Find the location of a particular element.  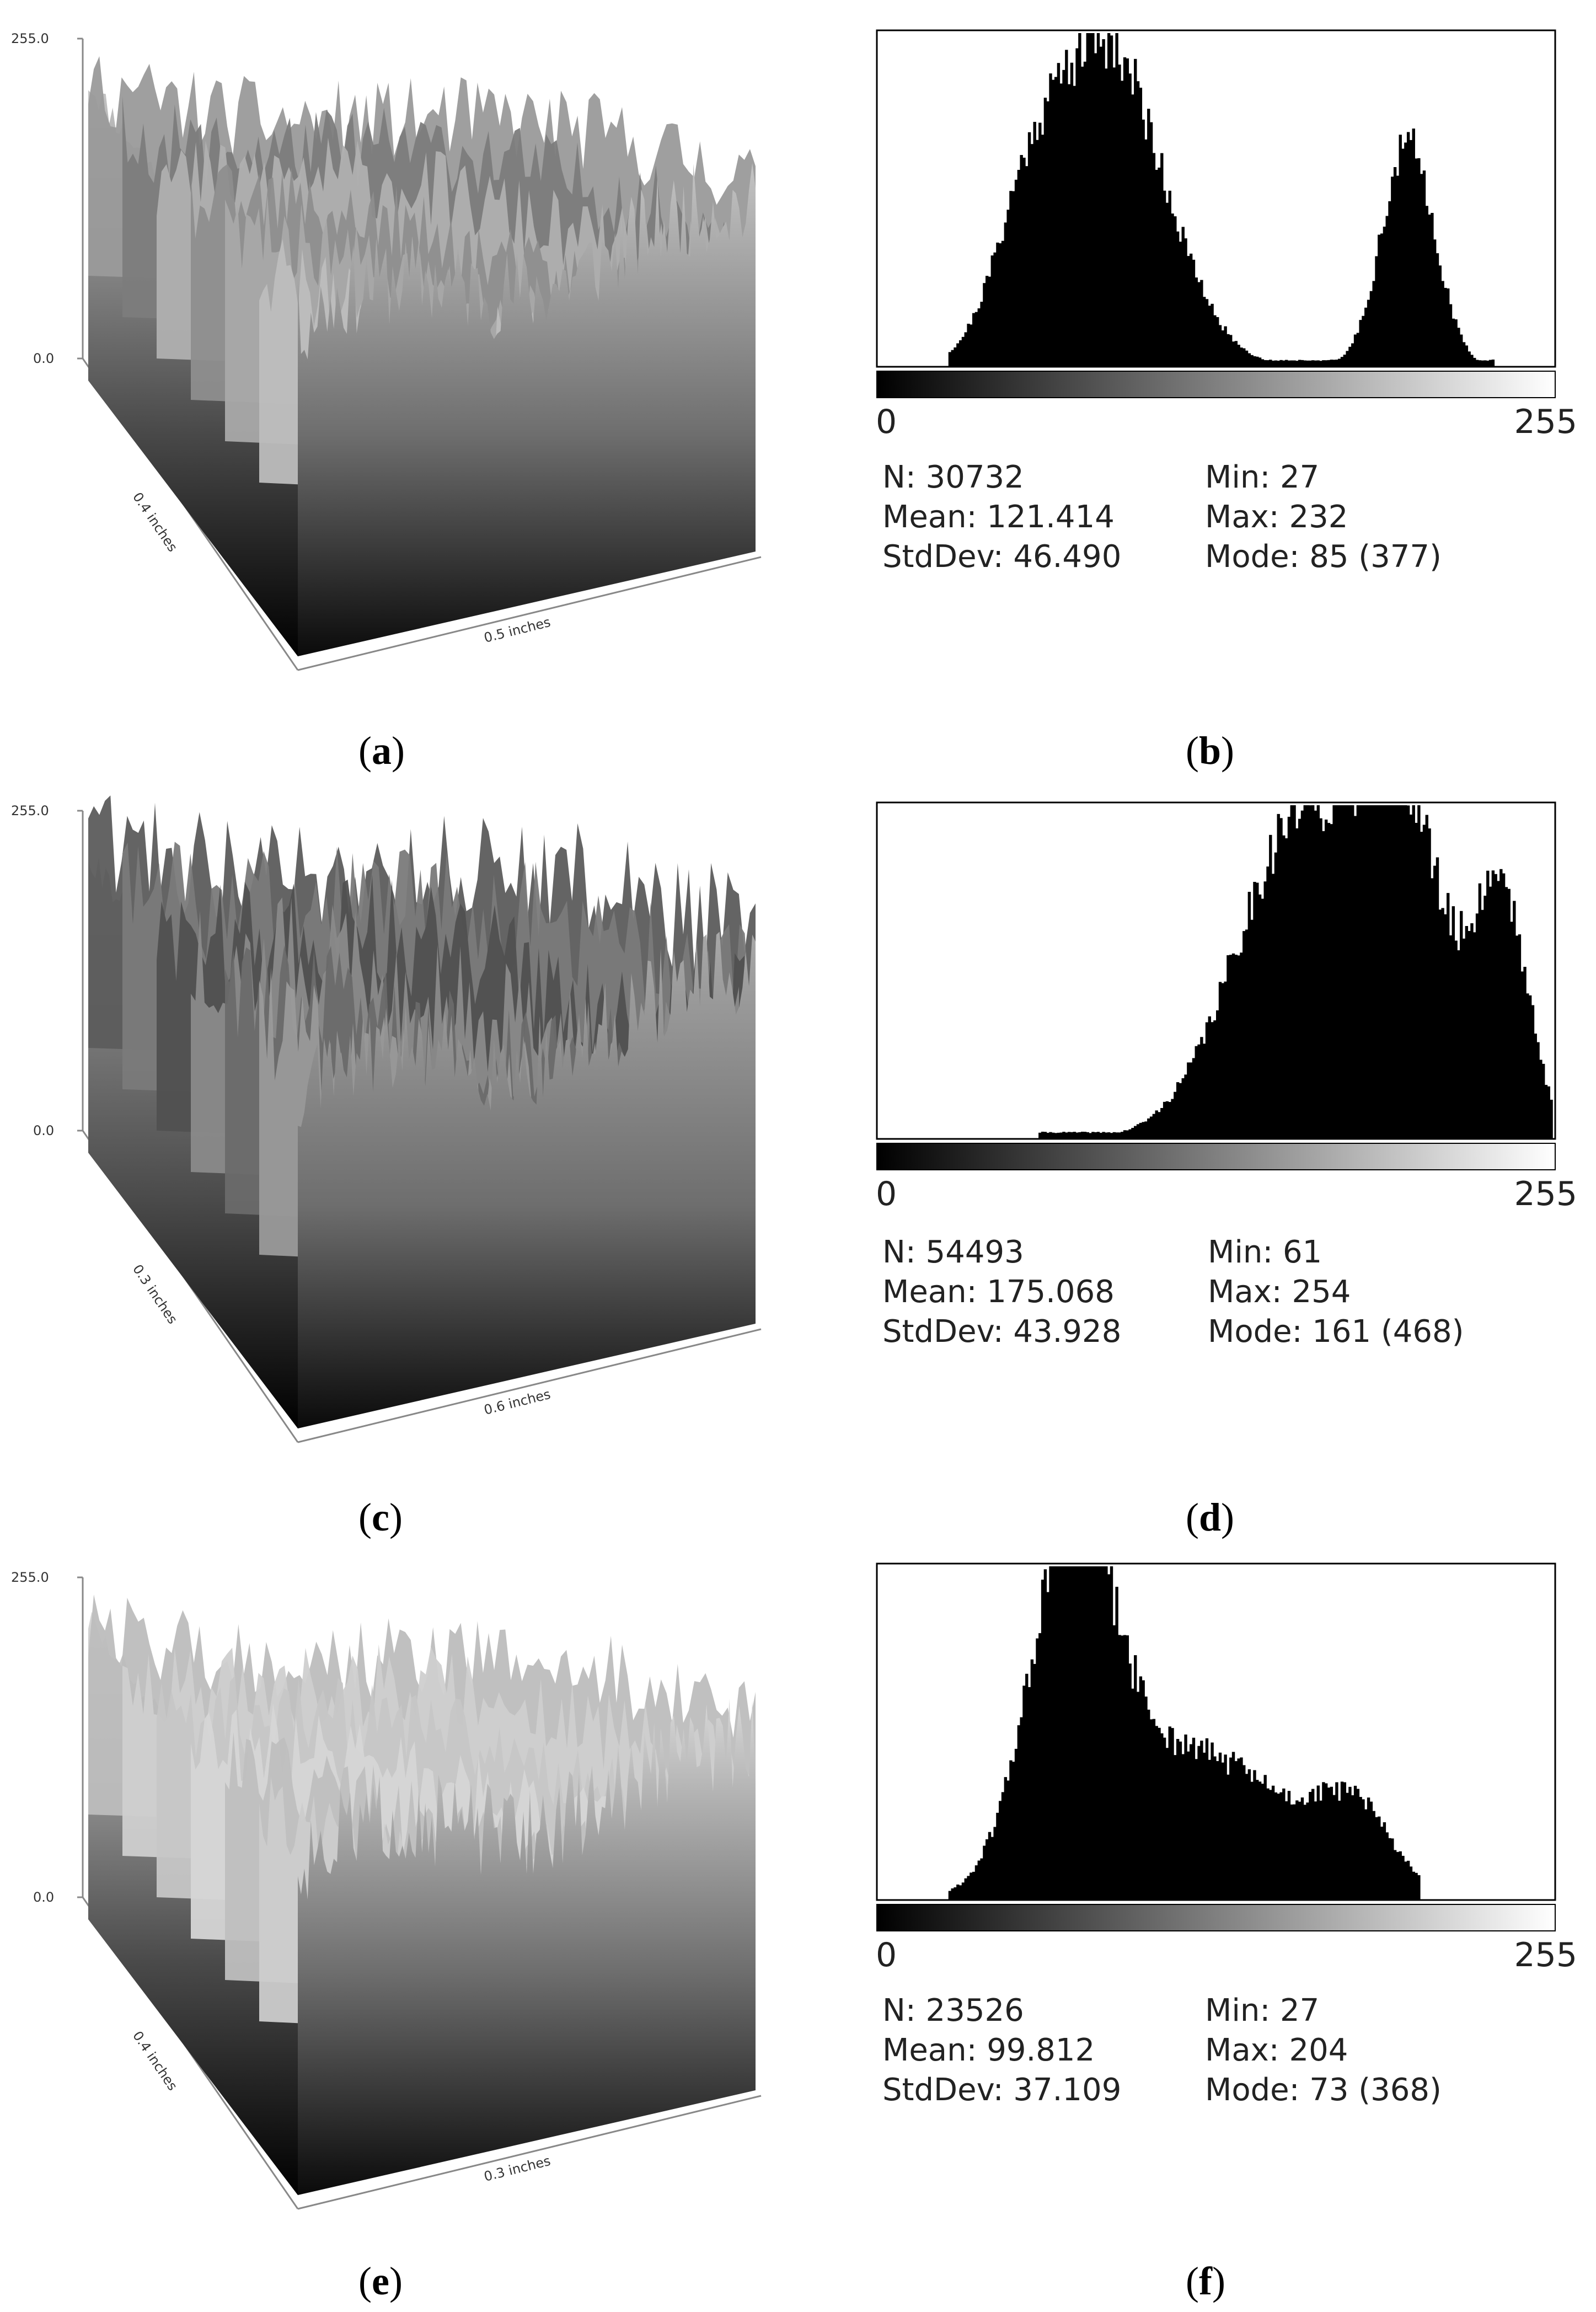

caption-a: (a) is located at coordinates (381, 751).